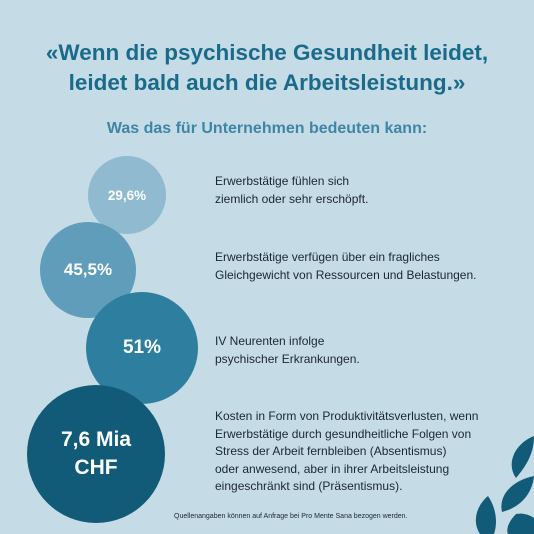 The width and height of the screenshot is (534, 534). Describe the element at coordinates (267, 128) in the screenshot. I see `subtitle: Was das für Unternehmen bedeuten kann:` at that location.